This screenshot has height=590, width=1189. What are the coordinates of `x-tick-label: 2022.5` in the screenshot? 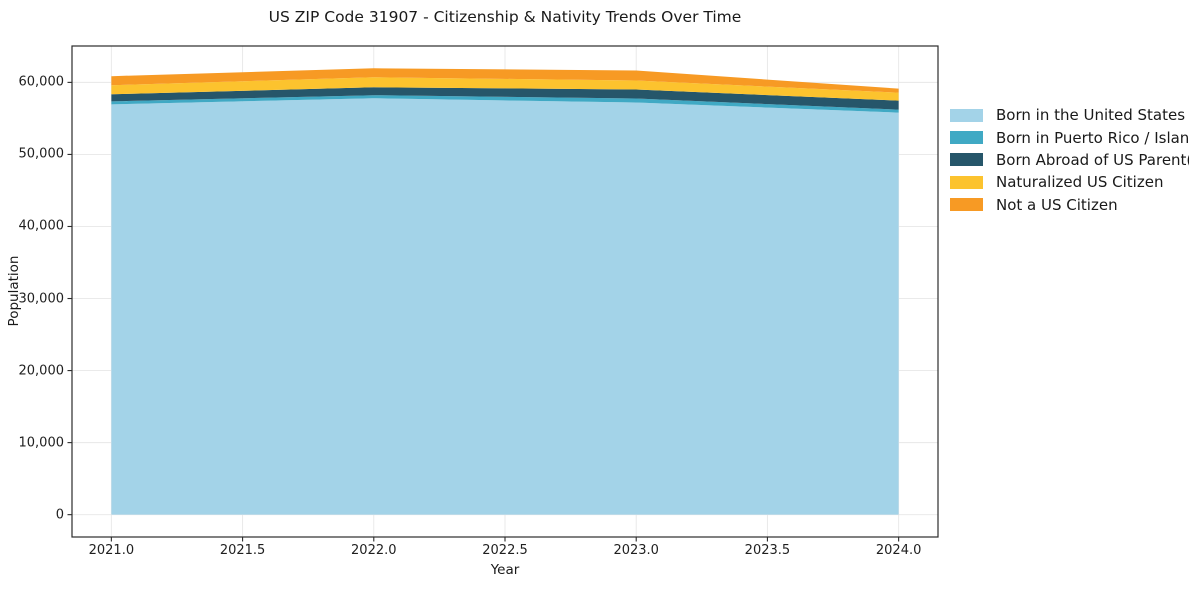 It's located at (505, 550).